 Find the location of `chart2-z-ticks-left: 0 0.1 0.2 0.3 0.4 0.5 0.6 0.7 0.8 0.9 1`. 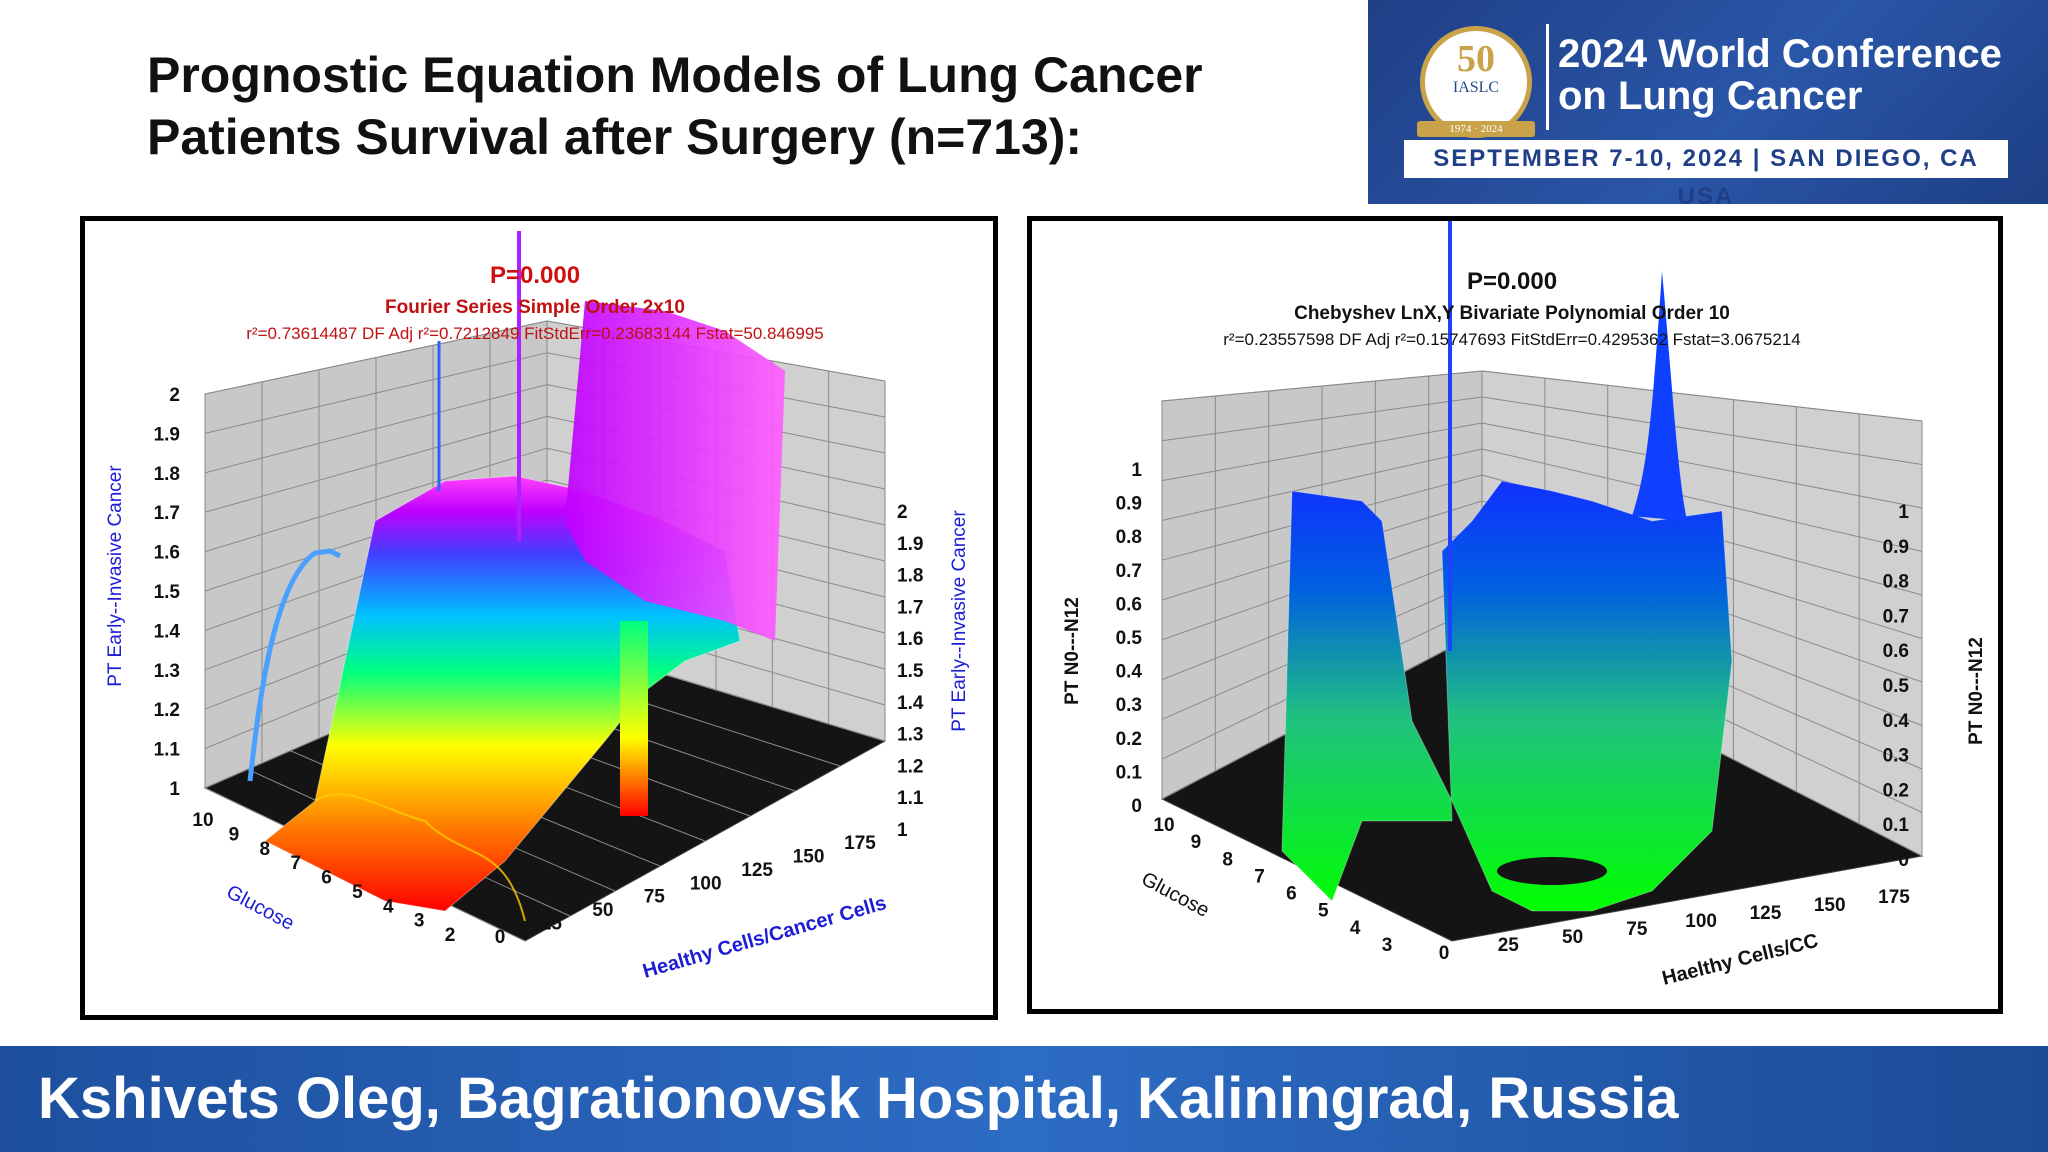

chart2-z-ticks-left: 0 0.1 0.2 0.3 0.4 0.5 0.6 0.7 0.8 0.9 1 is located at coordinates (1129, 638).